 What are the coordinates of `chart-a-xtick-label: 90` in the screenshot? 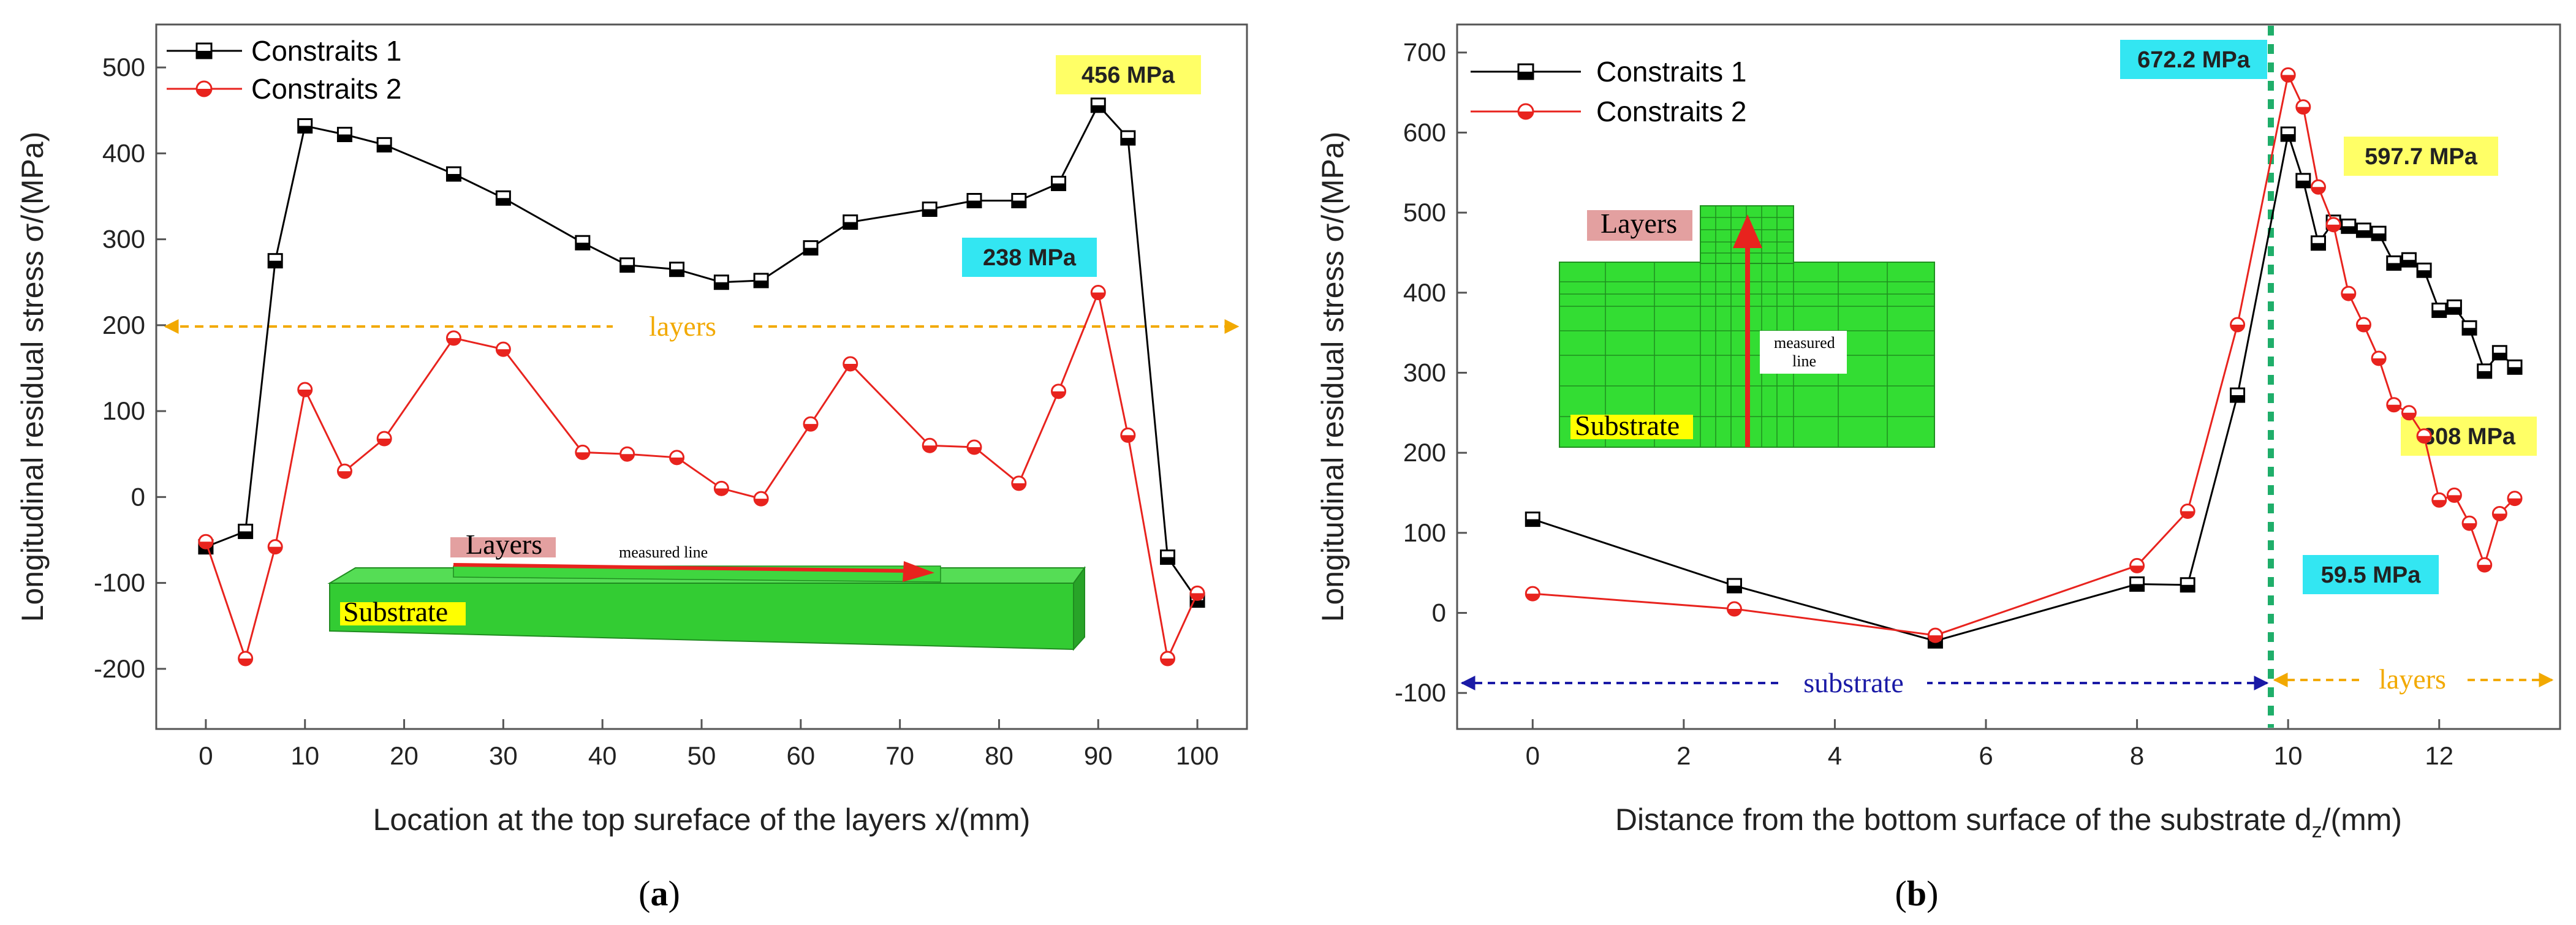 It's located at (1098, 755).